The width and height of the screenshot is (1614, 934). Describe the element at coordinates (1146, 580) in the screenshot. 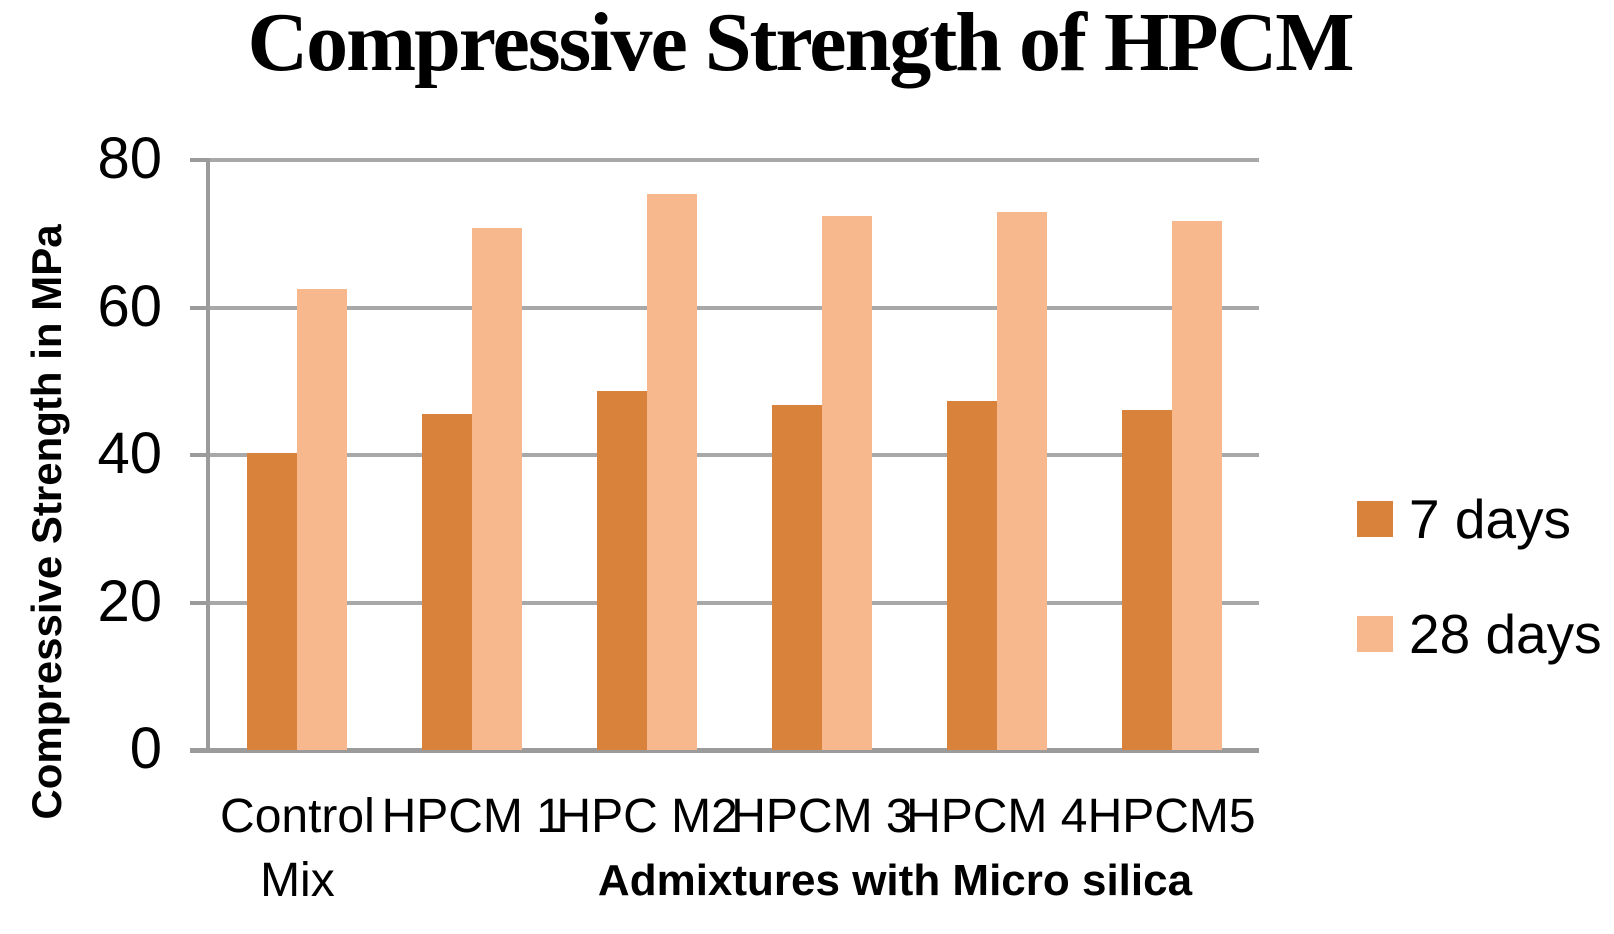

I see `bar-7-days-hpcm5` at that location.